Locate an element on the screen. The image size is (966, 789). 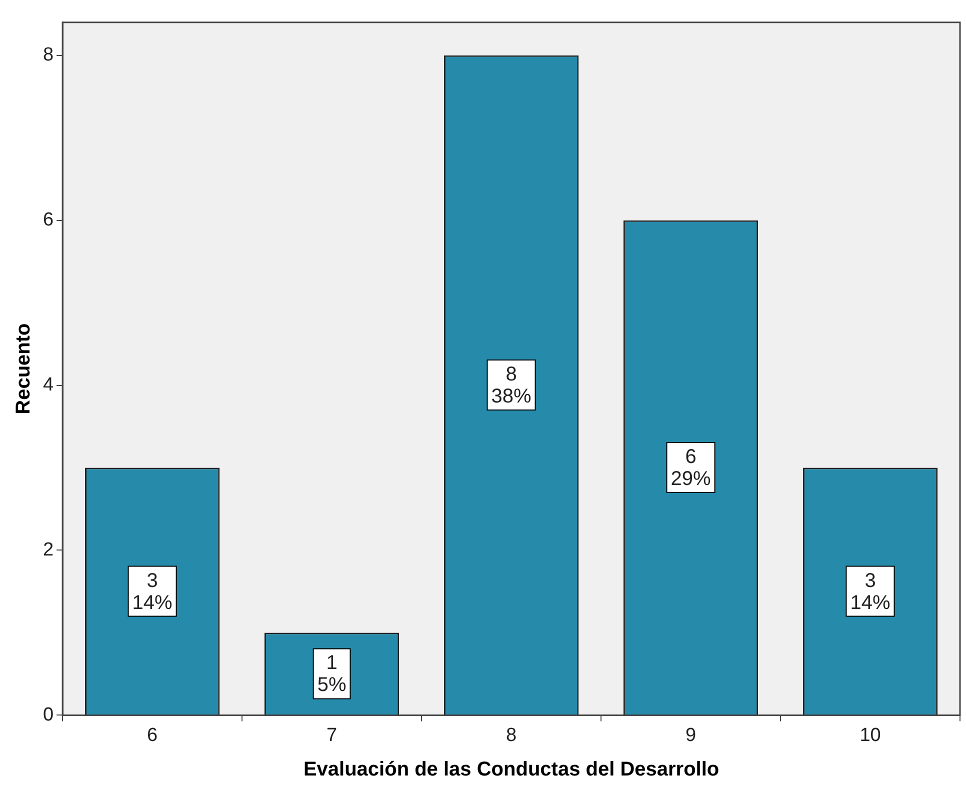
x-tick-label: 10 is located at coordinates (870, 735).